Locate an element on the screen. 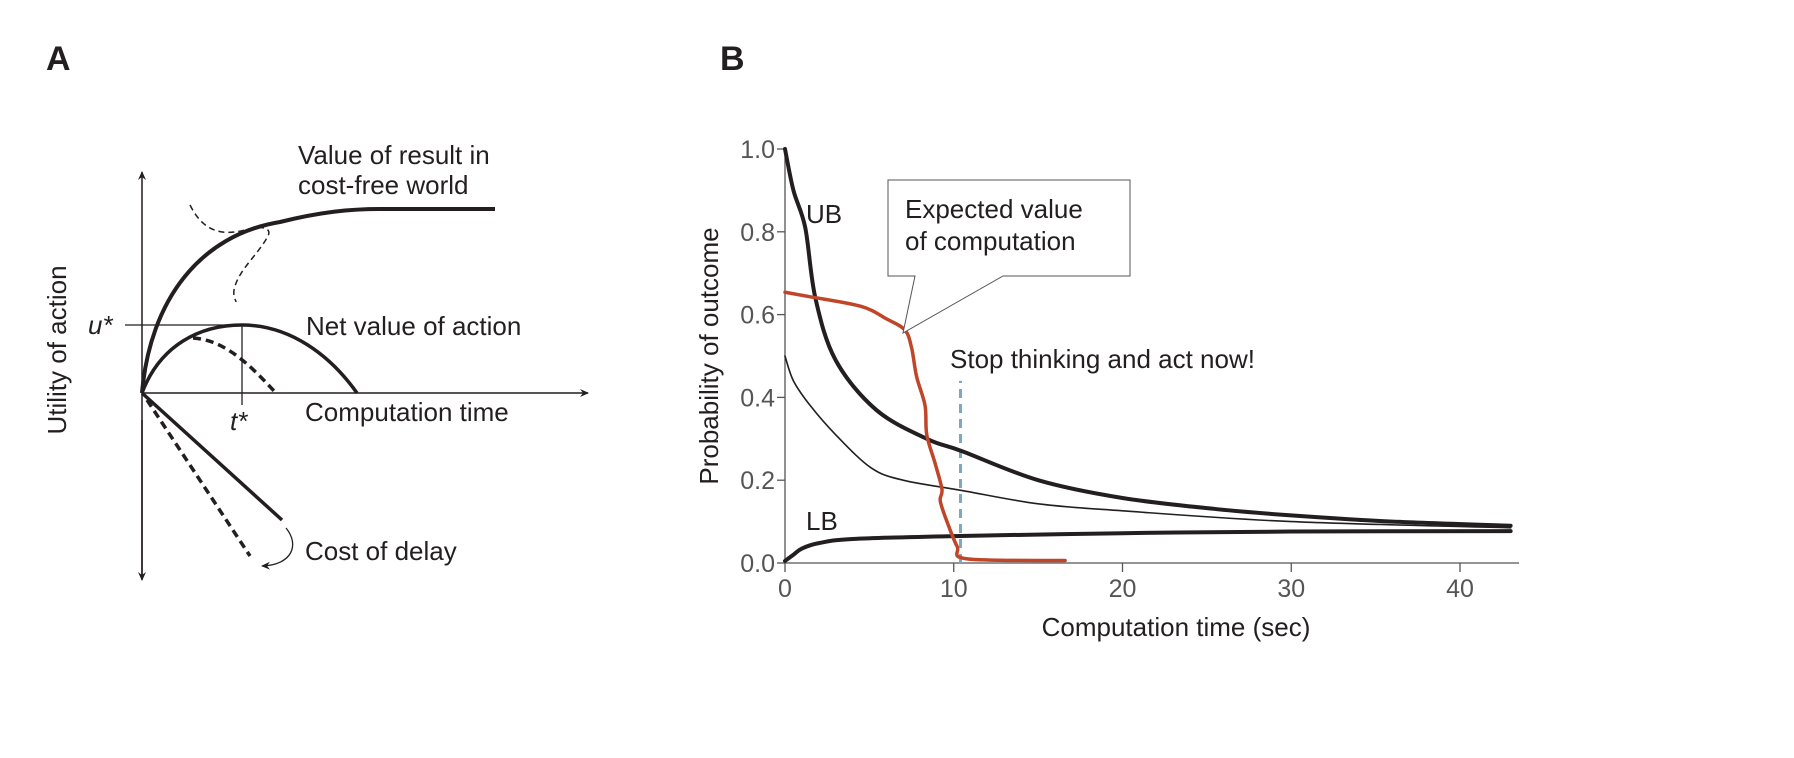 The image size is (1794, 758). y-axis-label: Utility of action is located at coordinates (57, 349).